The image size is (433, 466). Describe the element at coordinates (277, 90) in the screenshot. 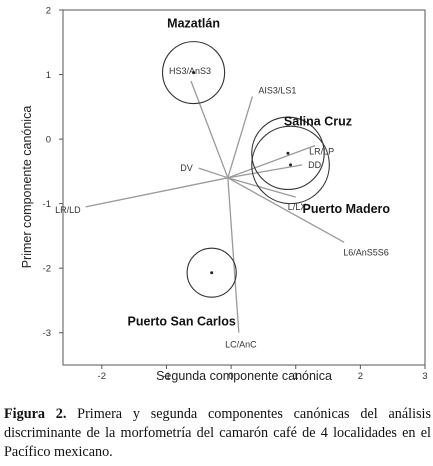

I see `vector-label: AIS3/LS1` at that location.